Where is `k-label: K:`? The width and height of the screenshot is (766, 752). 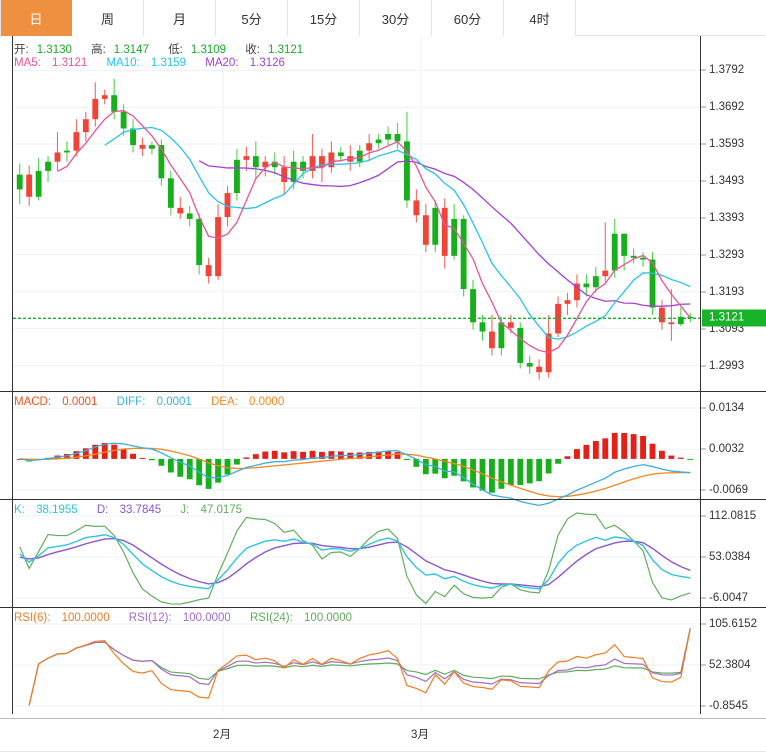
k-label: K: is located at coordinates (19, 510).